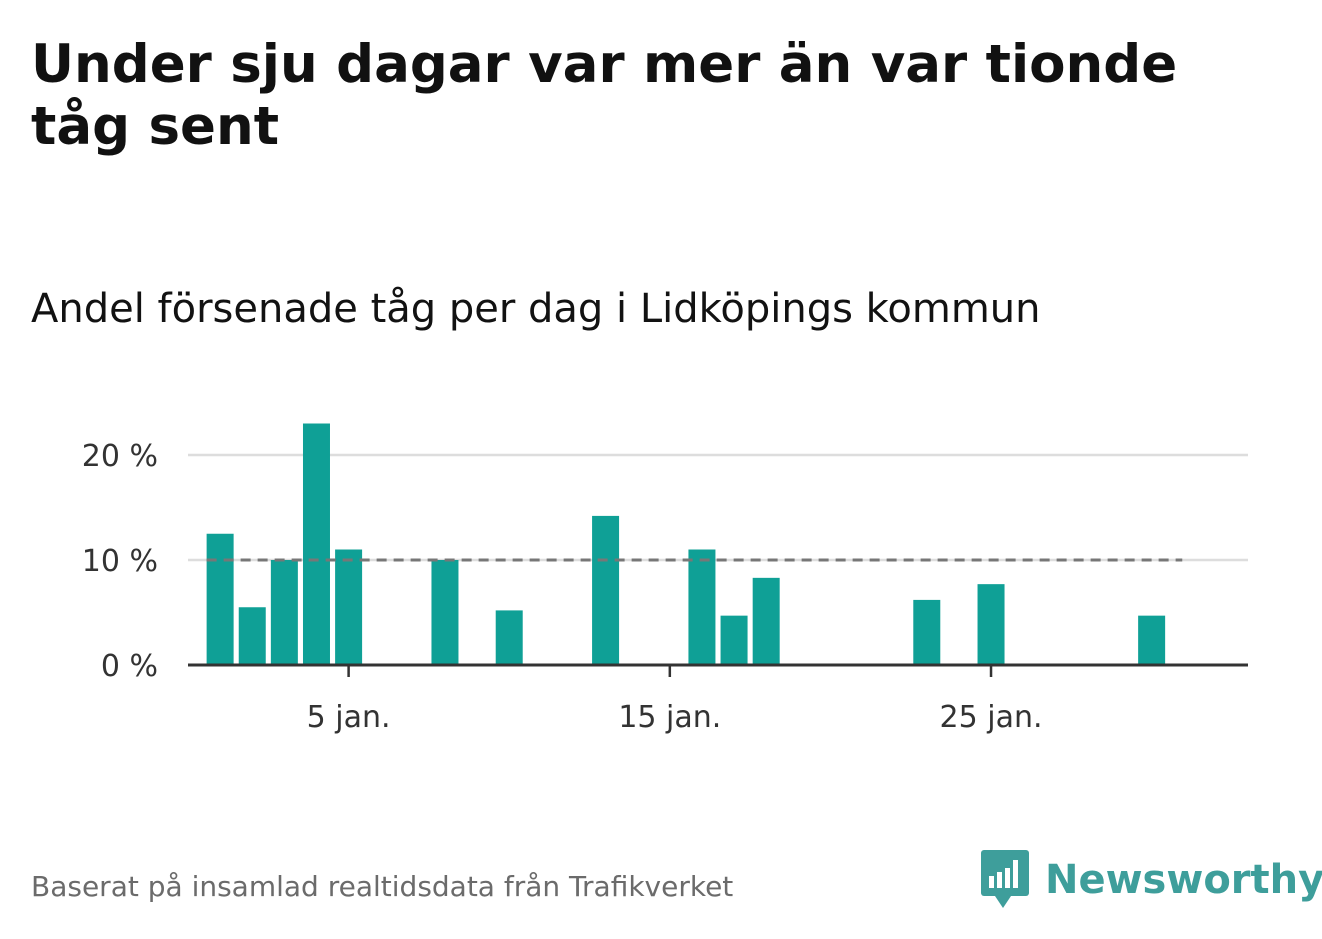 This screenshot has width=1322, height=939. What do you see at coordinates (669, 717) in the screenshot?
I see `x-tick-label: 15 jan.` at bounding box center [669, 717].